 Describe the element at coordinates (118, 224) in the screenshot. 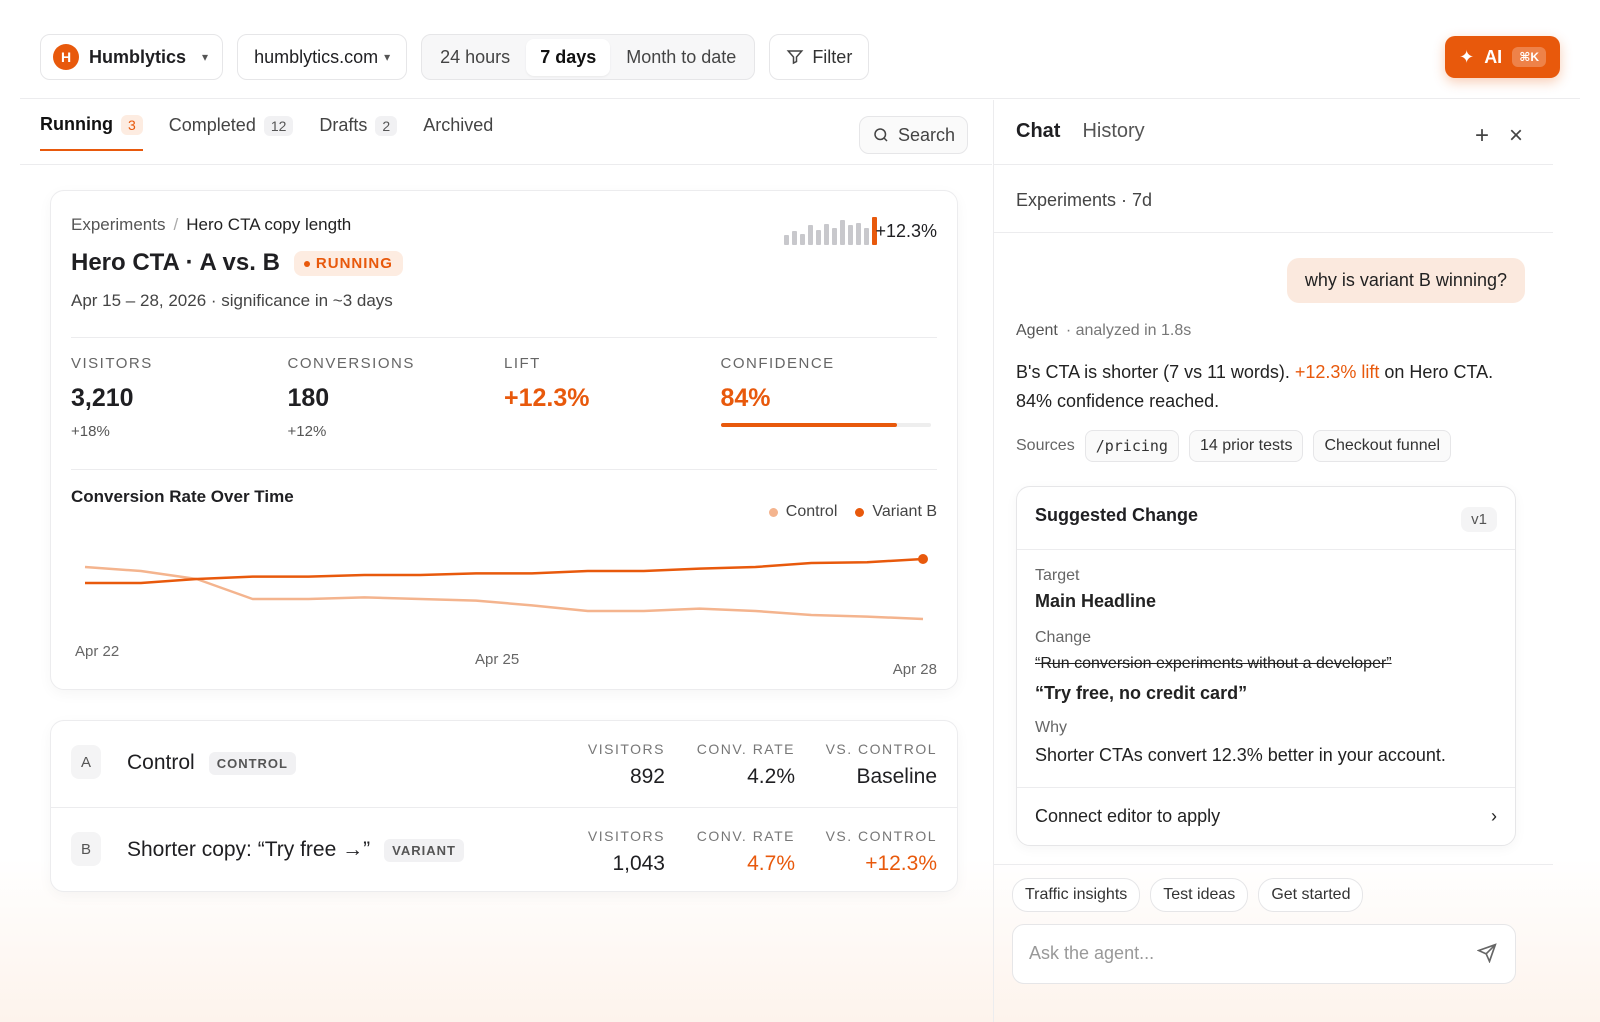

I see `breadcrumb-root: Experiments` at that location.